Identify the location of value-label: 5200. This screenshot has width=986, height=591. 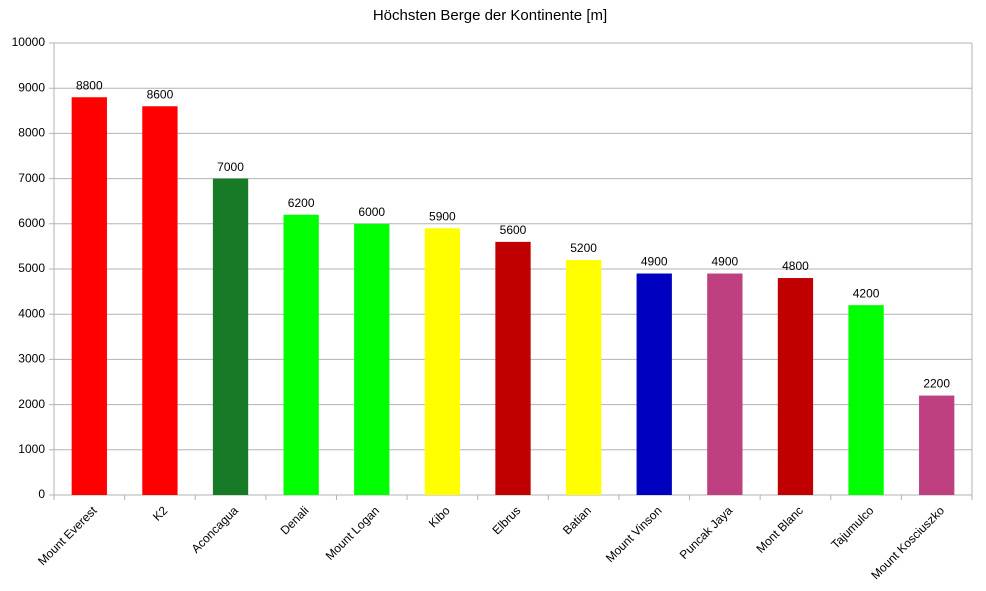
(583, 248).